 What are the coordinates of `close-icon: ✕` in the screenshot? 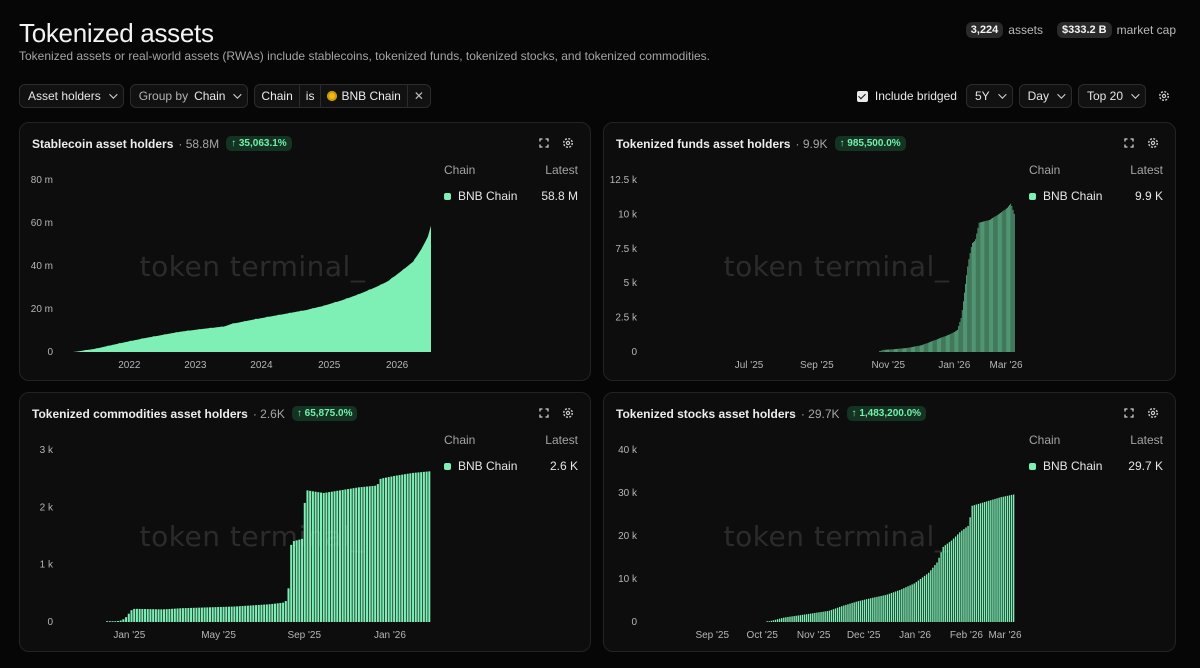 It's located at (418, 96).